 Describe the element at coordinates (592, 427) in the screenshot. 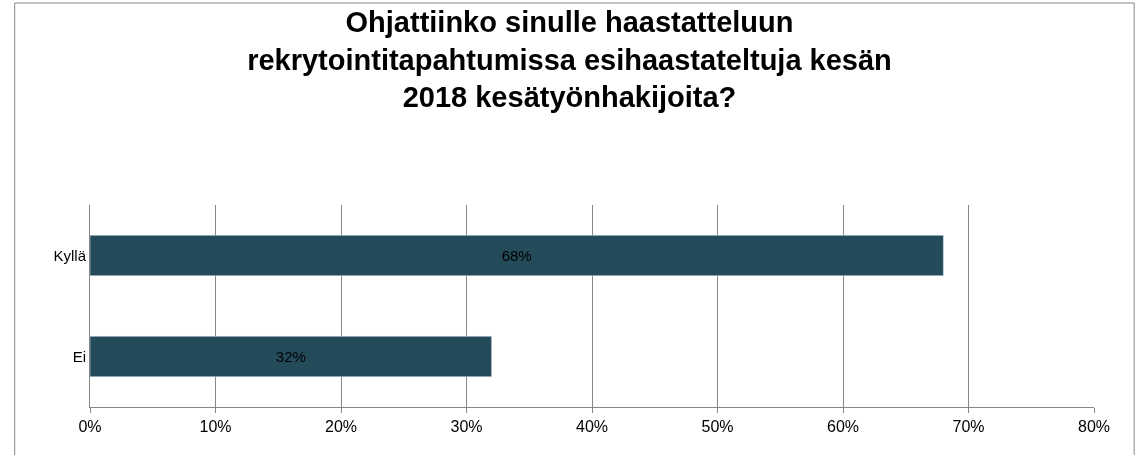

I see `x-tick-label: 40%` at that location.